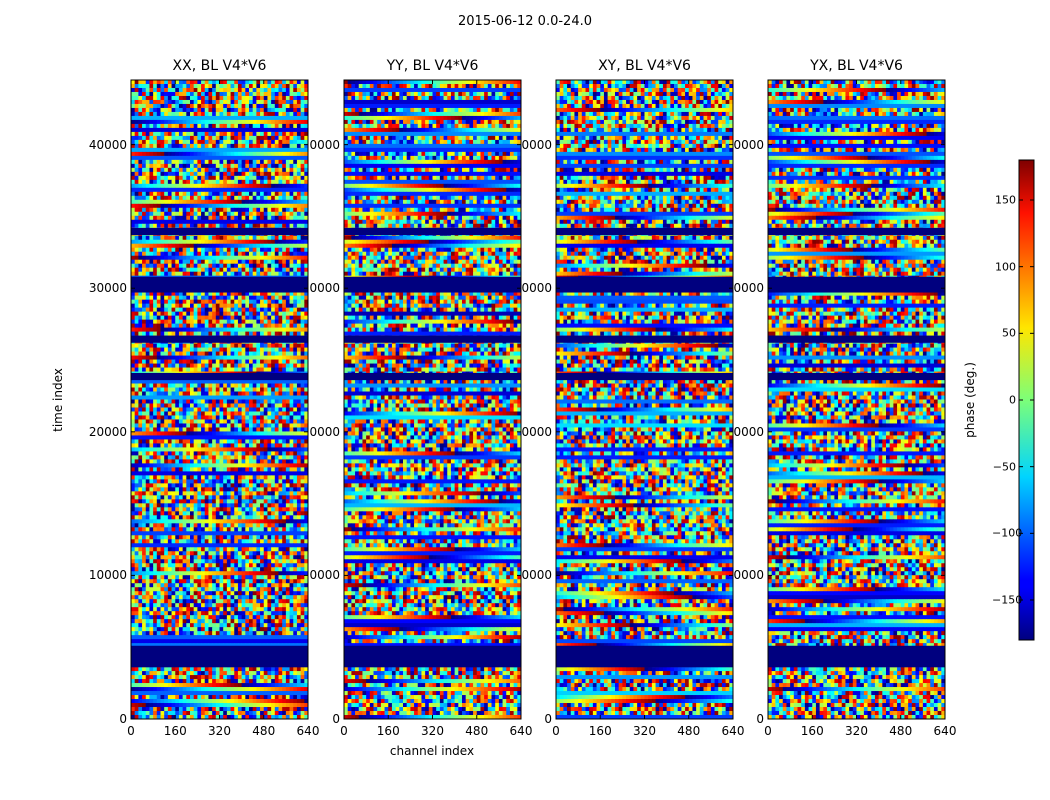 This screenshot has width=1050, height=800. Describe the element at coordinates (108, 575) in the screenshot. I see `y-tick-label: 10000` at that location.